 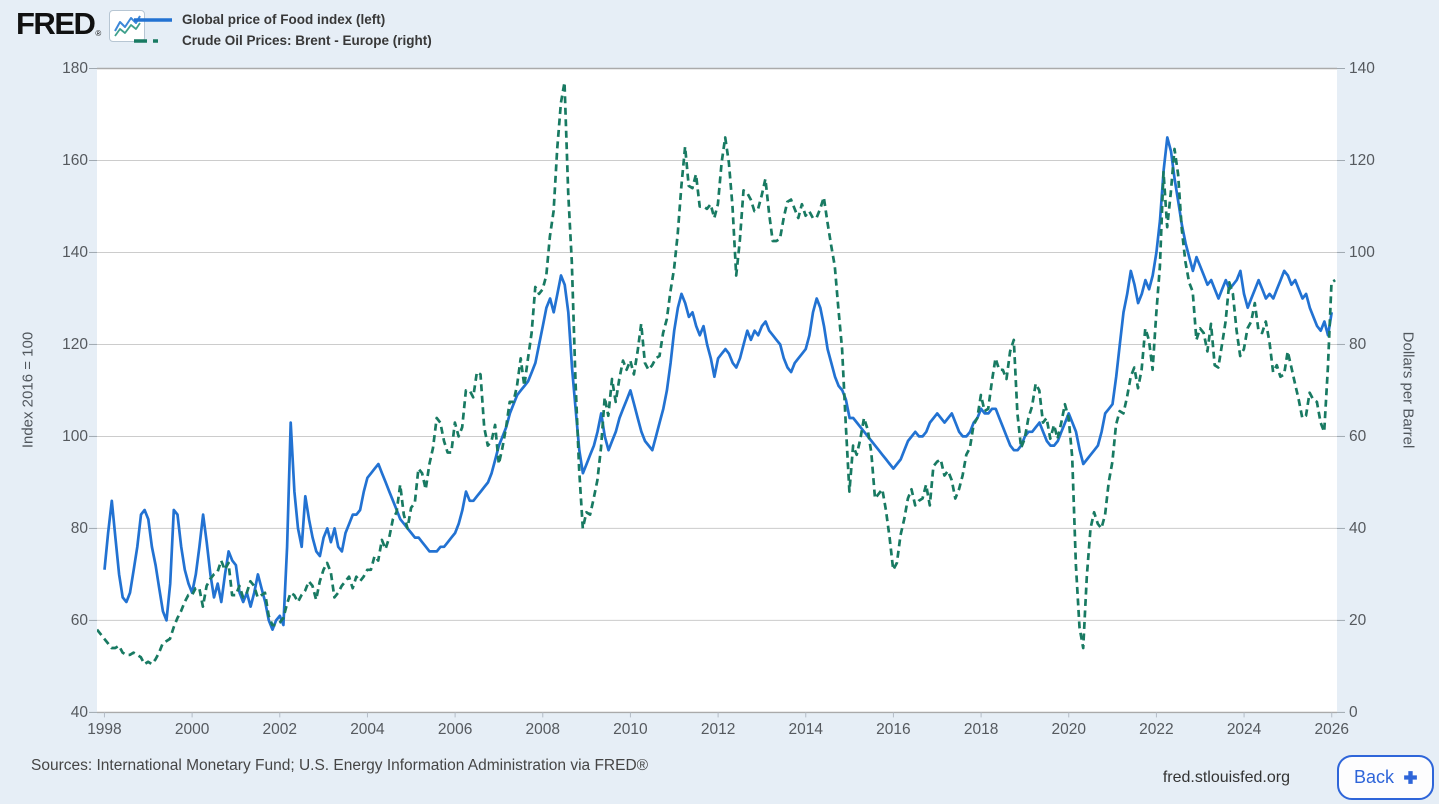 What do you see at coordinates (1244, 729) in the screenshot?
I see `x-axis-tick-label: 2024` at bounding box center [1244, 729].